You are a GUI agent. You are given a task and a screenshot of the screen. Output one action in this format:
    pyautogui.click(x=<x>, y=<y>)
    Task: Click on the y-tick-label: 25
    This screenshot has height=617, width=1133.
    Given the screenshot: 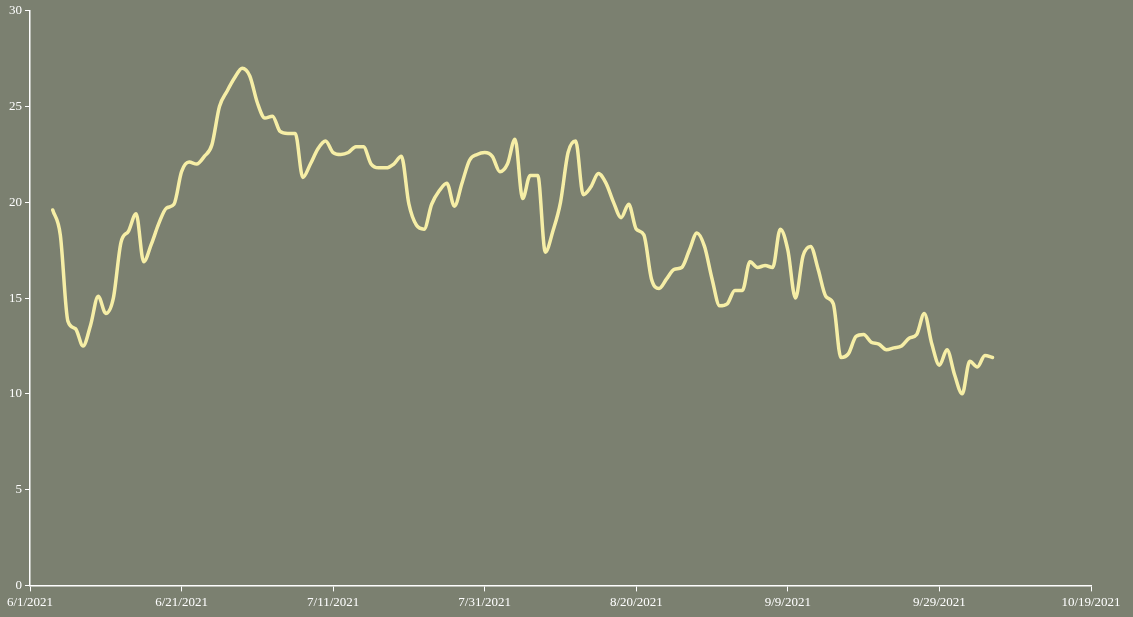 What is the action you would take?
    pyautogui.click(x=15, y=105)
    